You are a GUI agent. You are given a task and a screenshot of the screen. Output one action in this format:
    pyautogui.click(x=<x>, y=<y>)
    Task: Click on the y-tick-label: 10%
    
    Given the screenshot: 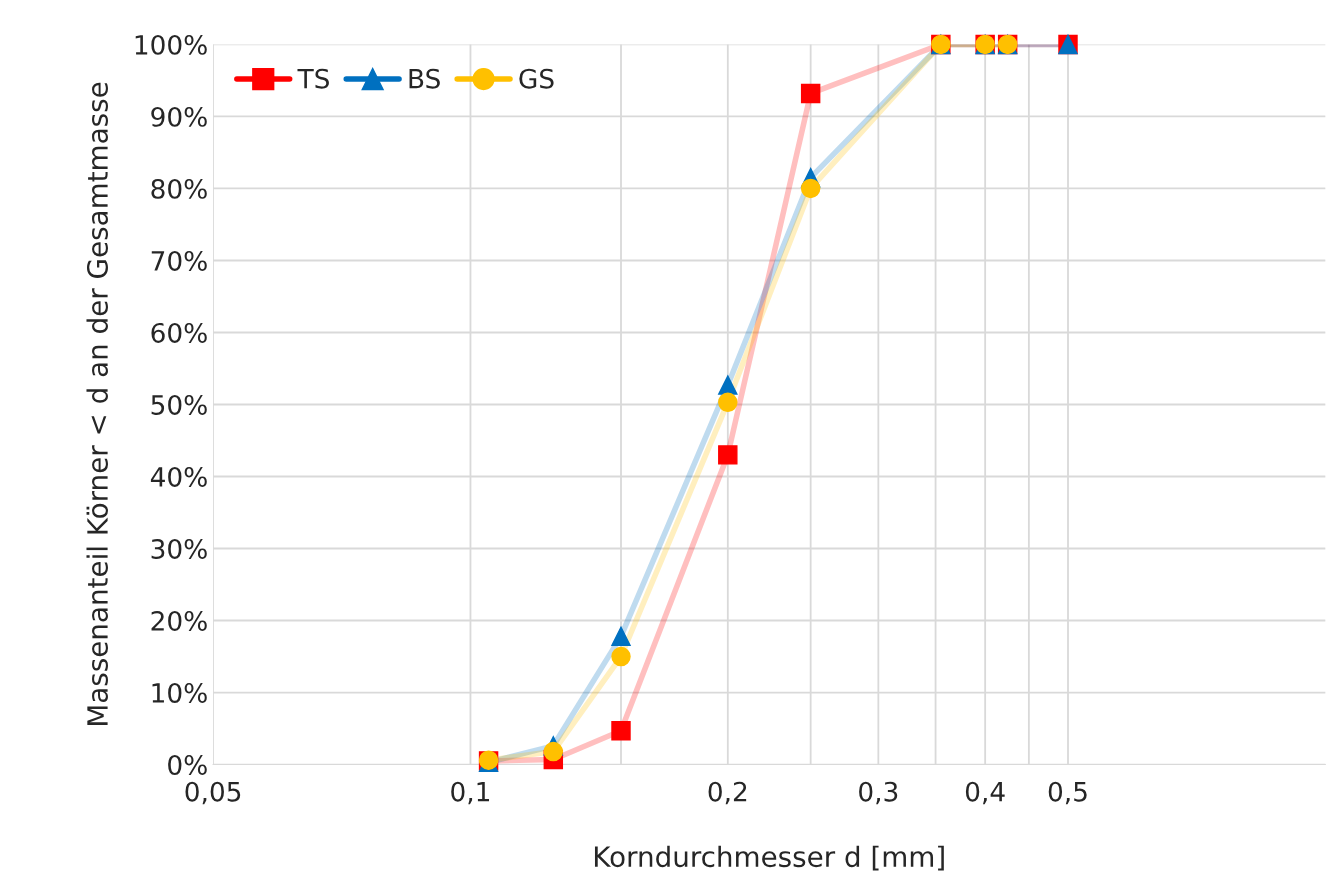 What is the action you would take?
    pyautogui.click(x=179, y=692)
    